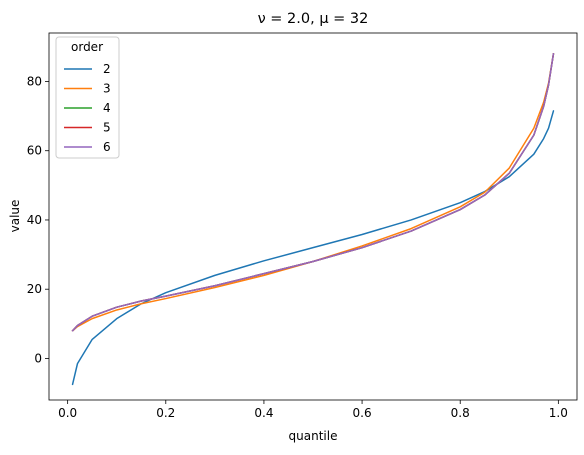  What do you see at coordinates (87, 108) in the screenshot?
I see `legend-entries: 2 3 4 5 6` at bounding box center [87, 108].